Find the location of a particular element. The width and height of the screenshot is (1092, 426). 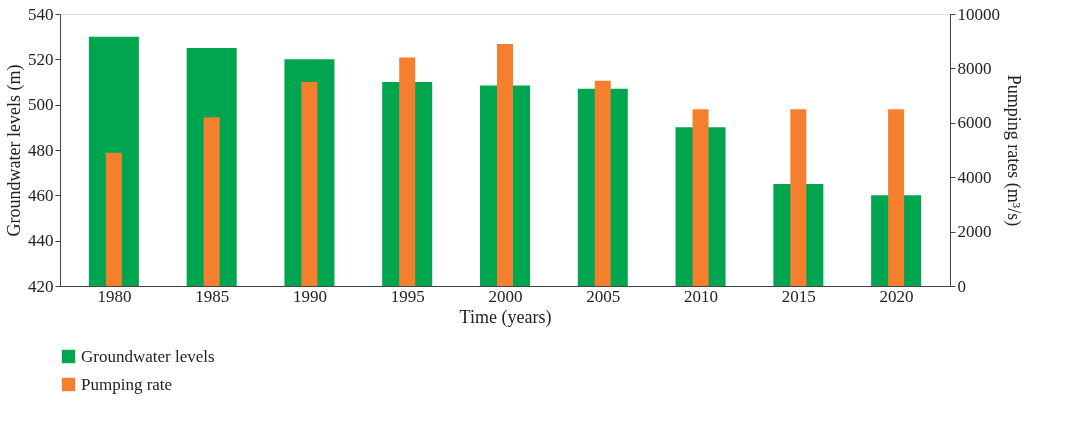

y-tick-label: 460 is located at coordinates (41, 195).